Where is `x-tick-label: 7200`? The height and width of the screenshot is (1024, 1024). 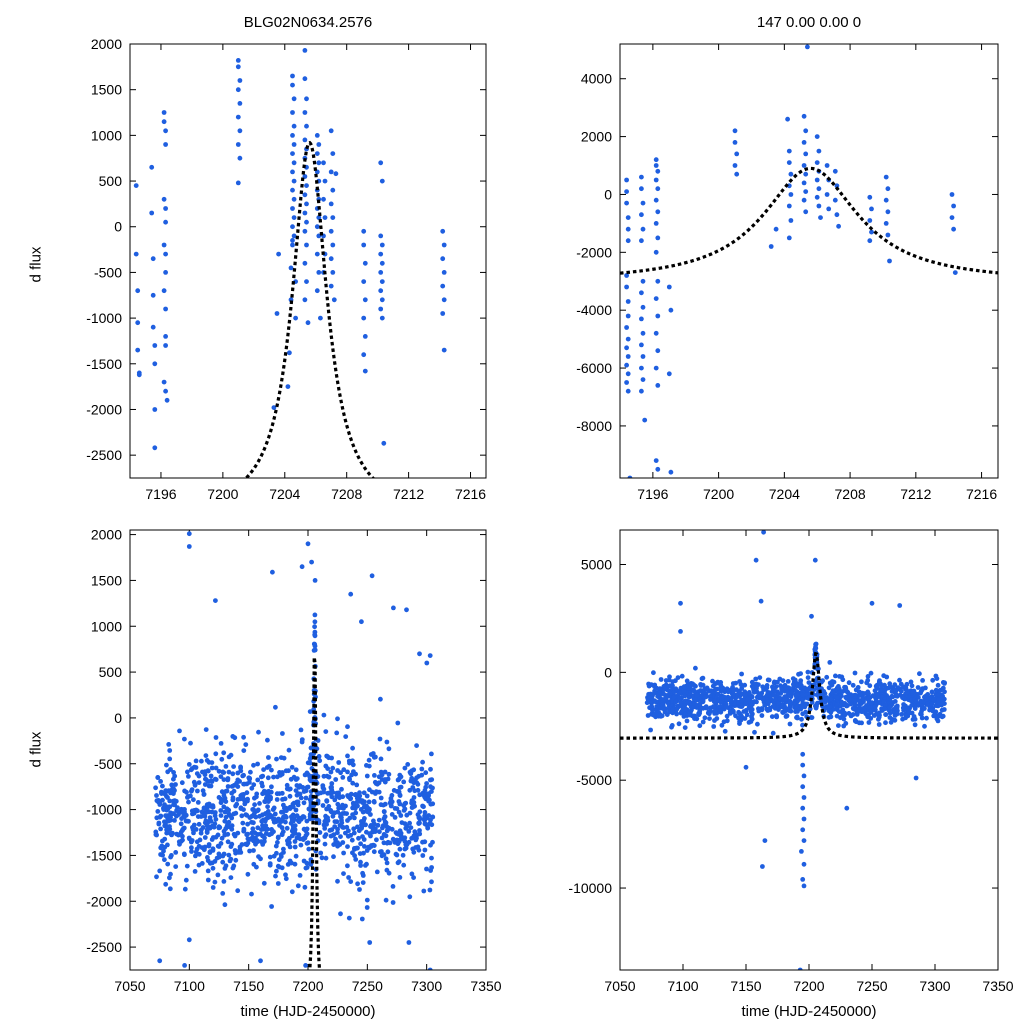
x-tick-label: 7200 is located at coordinates (307, 986).